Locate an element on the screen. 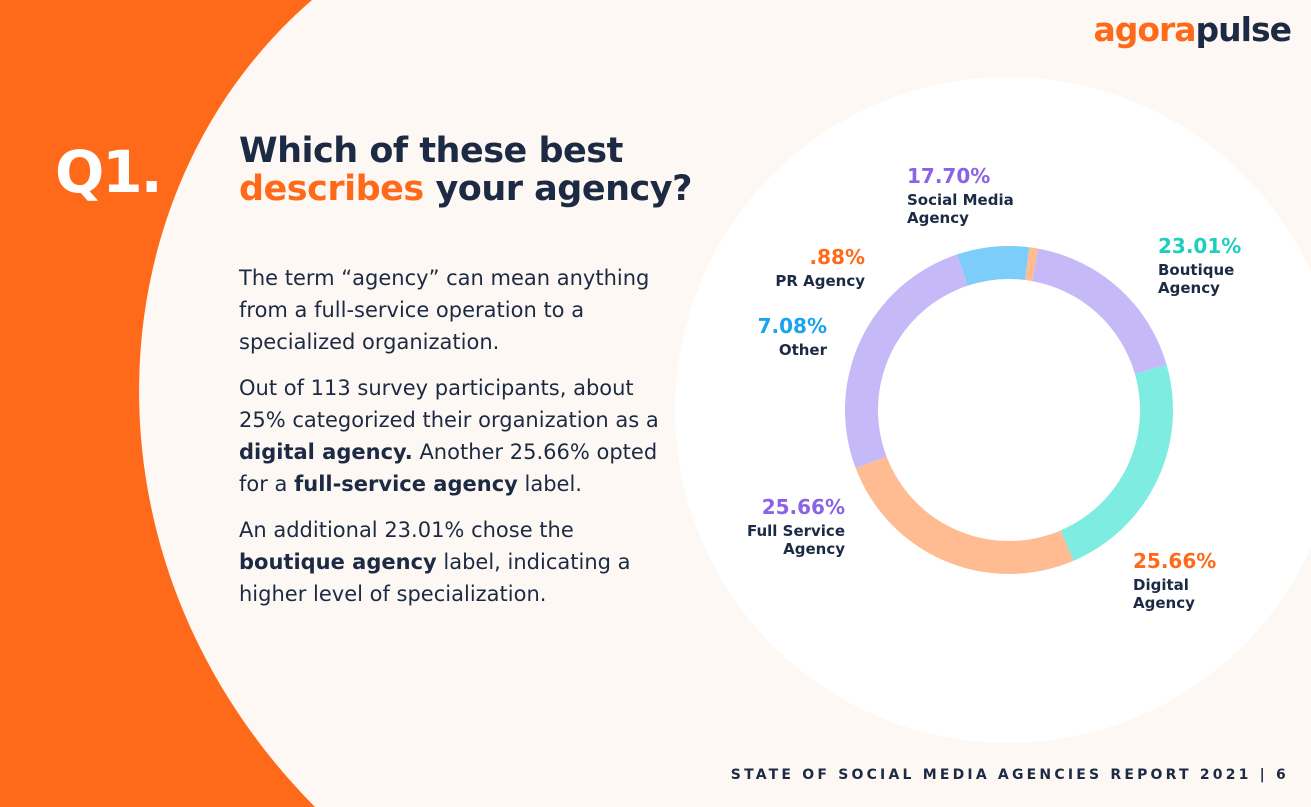 Image resolution: width=1311 pixels, height=807 pixels. category-label-boutique-agency: Boutique is located at coordinates (1196, 270).